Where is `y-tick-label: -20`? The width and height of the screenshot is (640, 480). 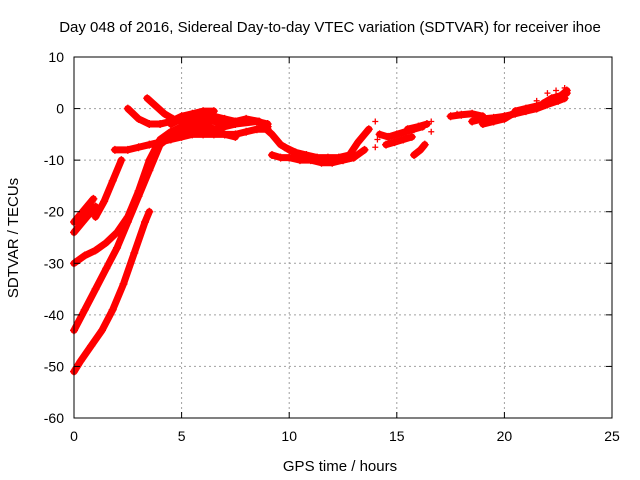 y-tick-label: -20 is located at coordinates (54, 212).